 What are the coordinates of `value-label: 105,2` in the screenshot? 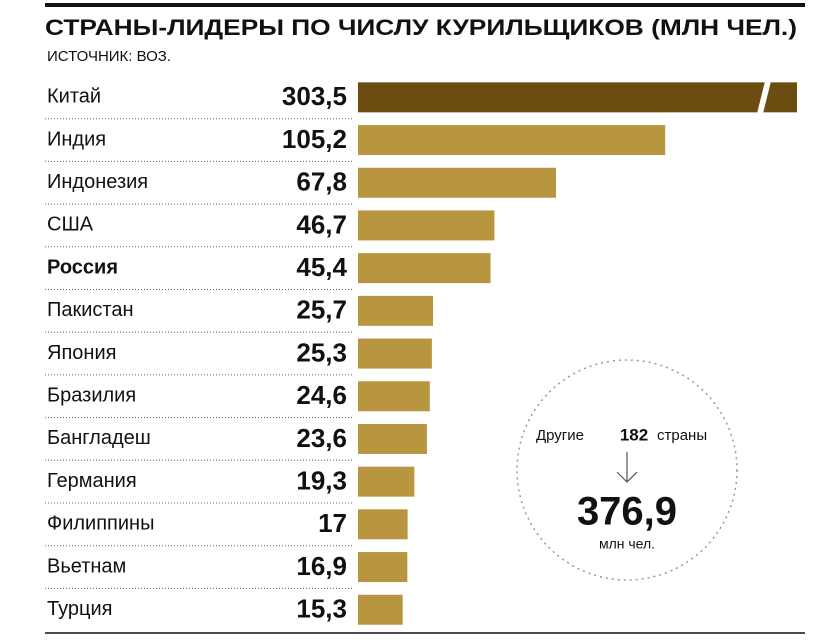 It's located at (314, 139).